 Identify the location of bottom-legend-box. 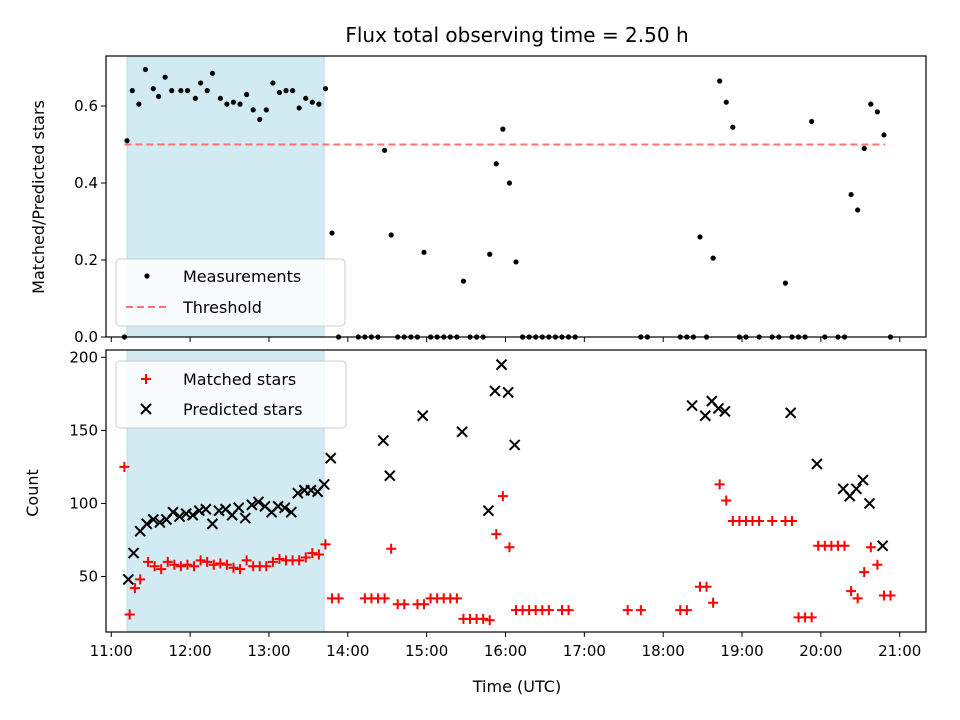
(231, 394).